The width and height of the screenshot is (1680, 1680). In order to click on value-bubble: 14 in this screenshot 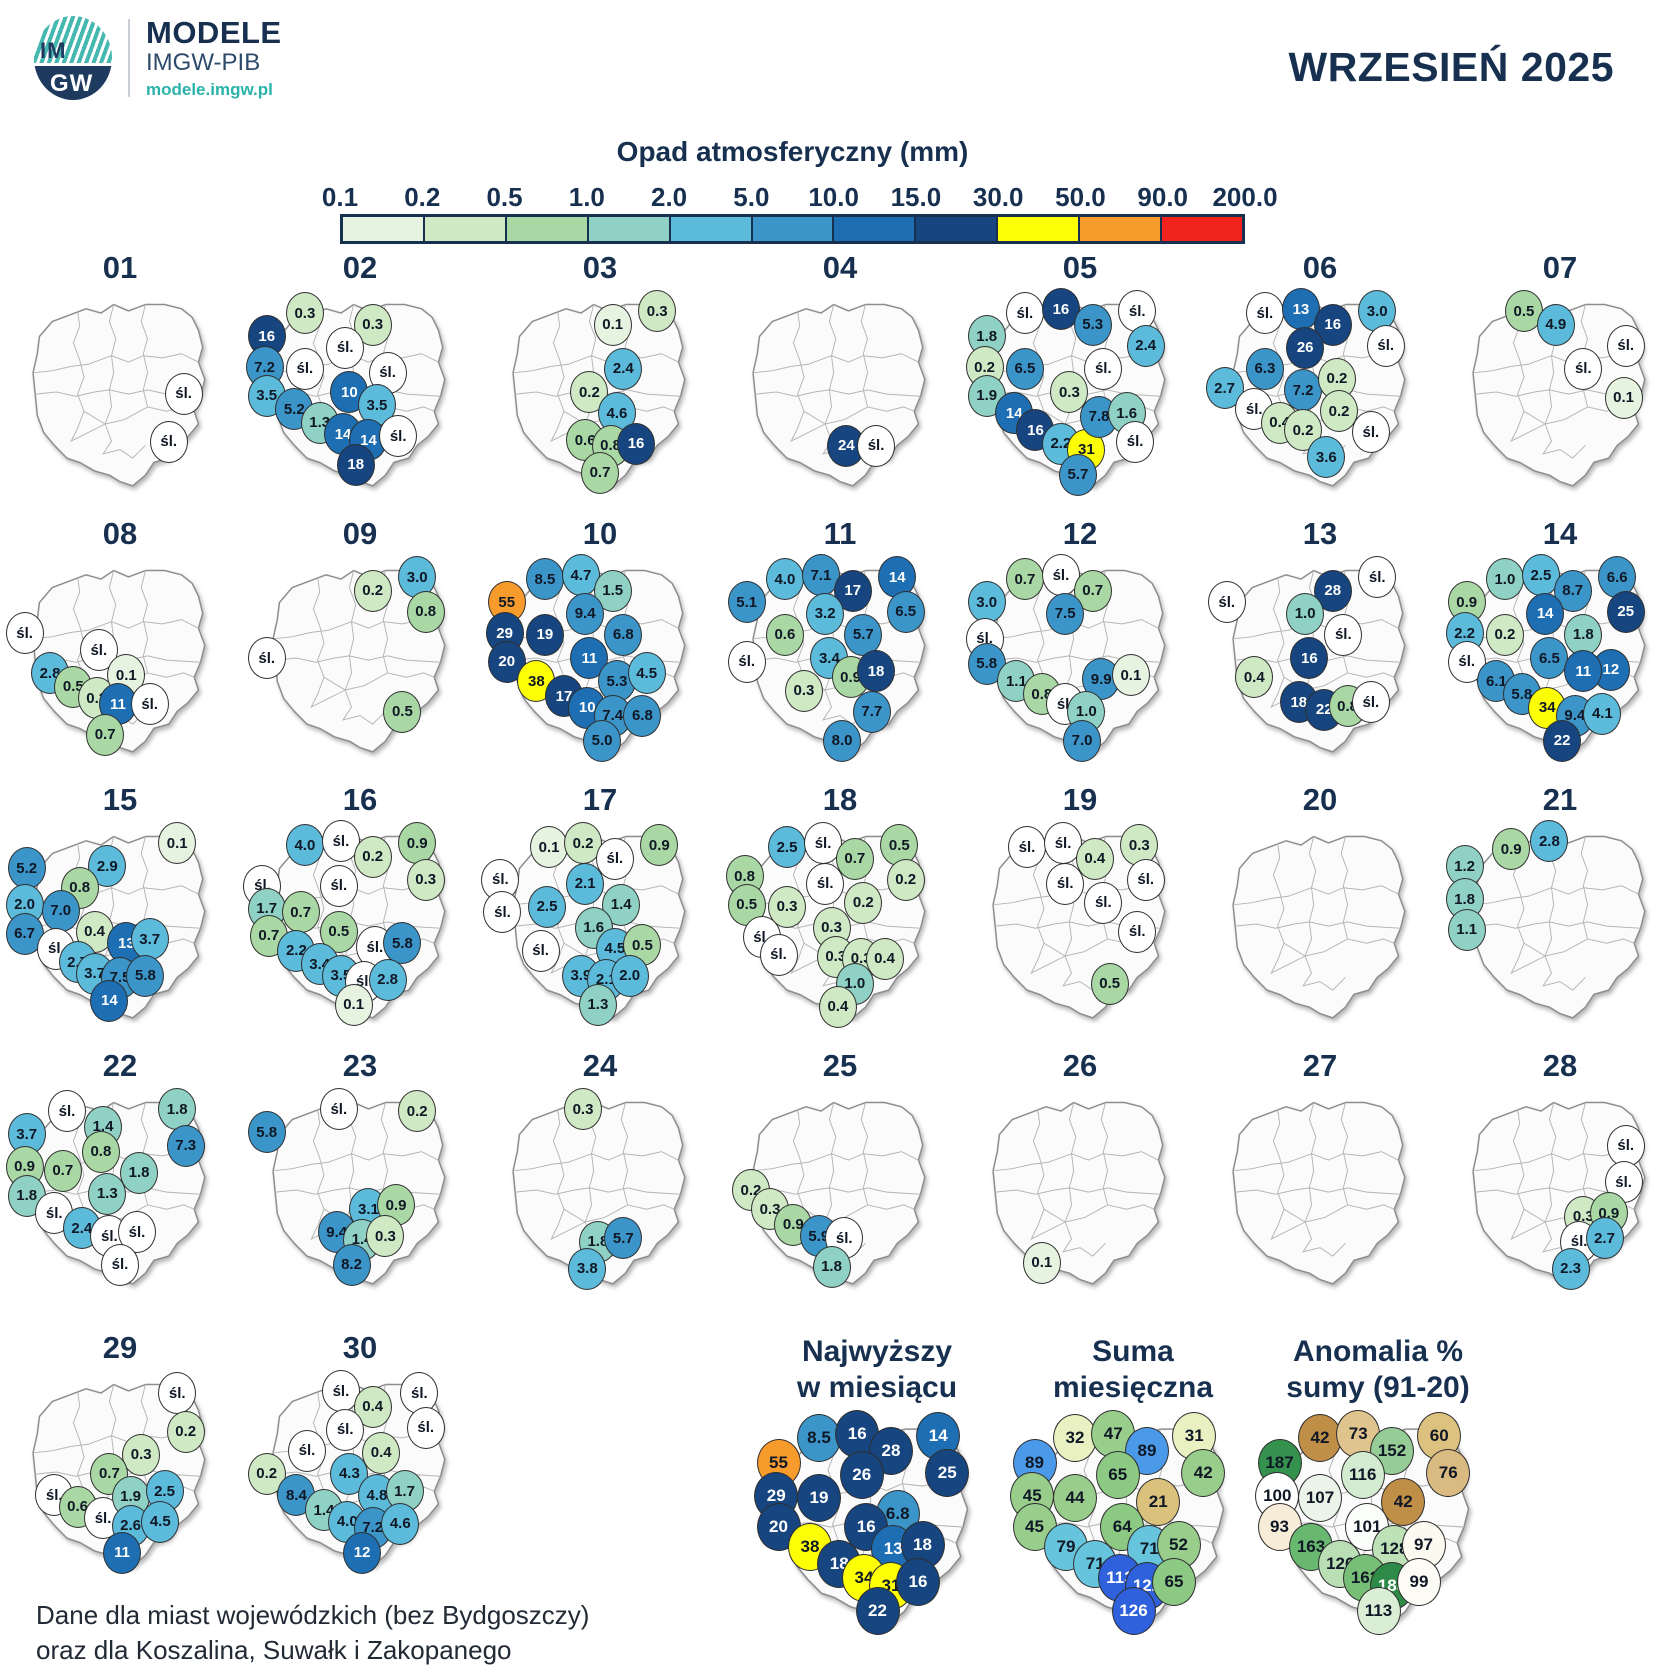, I will do `click(1545, 613)`.